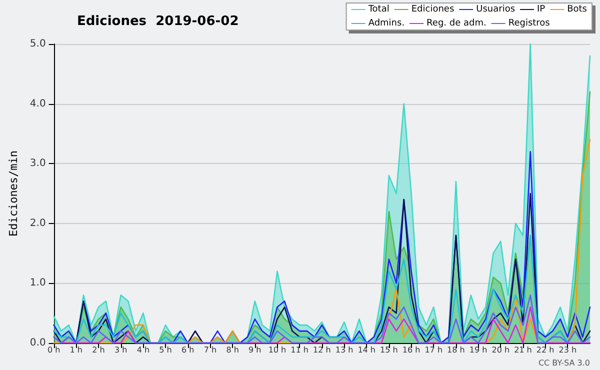 This screenshot has width=600, height=370. What do you see at coordinates (378, 9) in the screenshot?
I see `legend-label: Total` at bounding box center [378, 9].